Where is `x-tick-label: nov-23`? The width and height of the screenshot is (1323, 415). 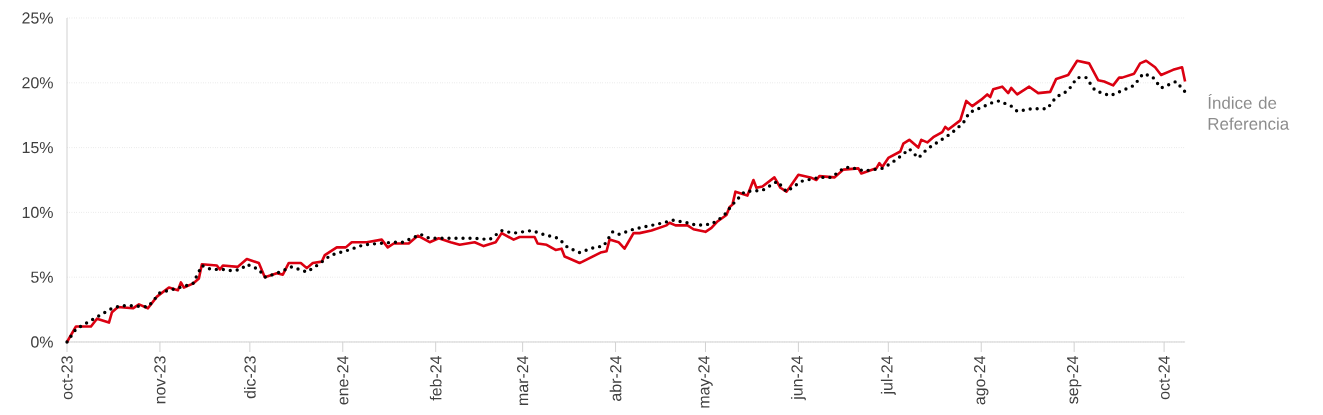
x-tick-label: nov-23 is located at coordinates (160, 380).